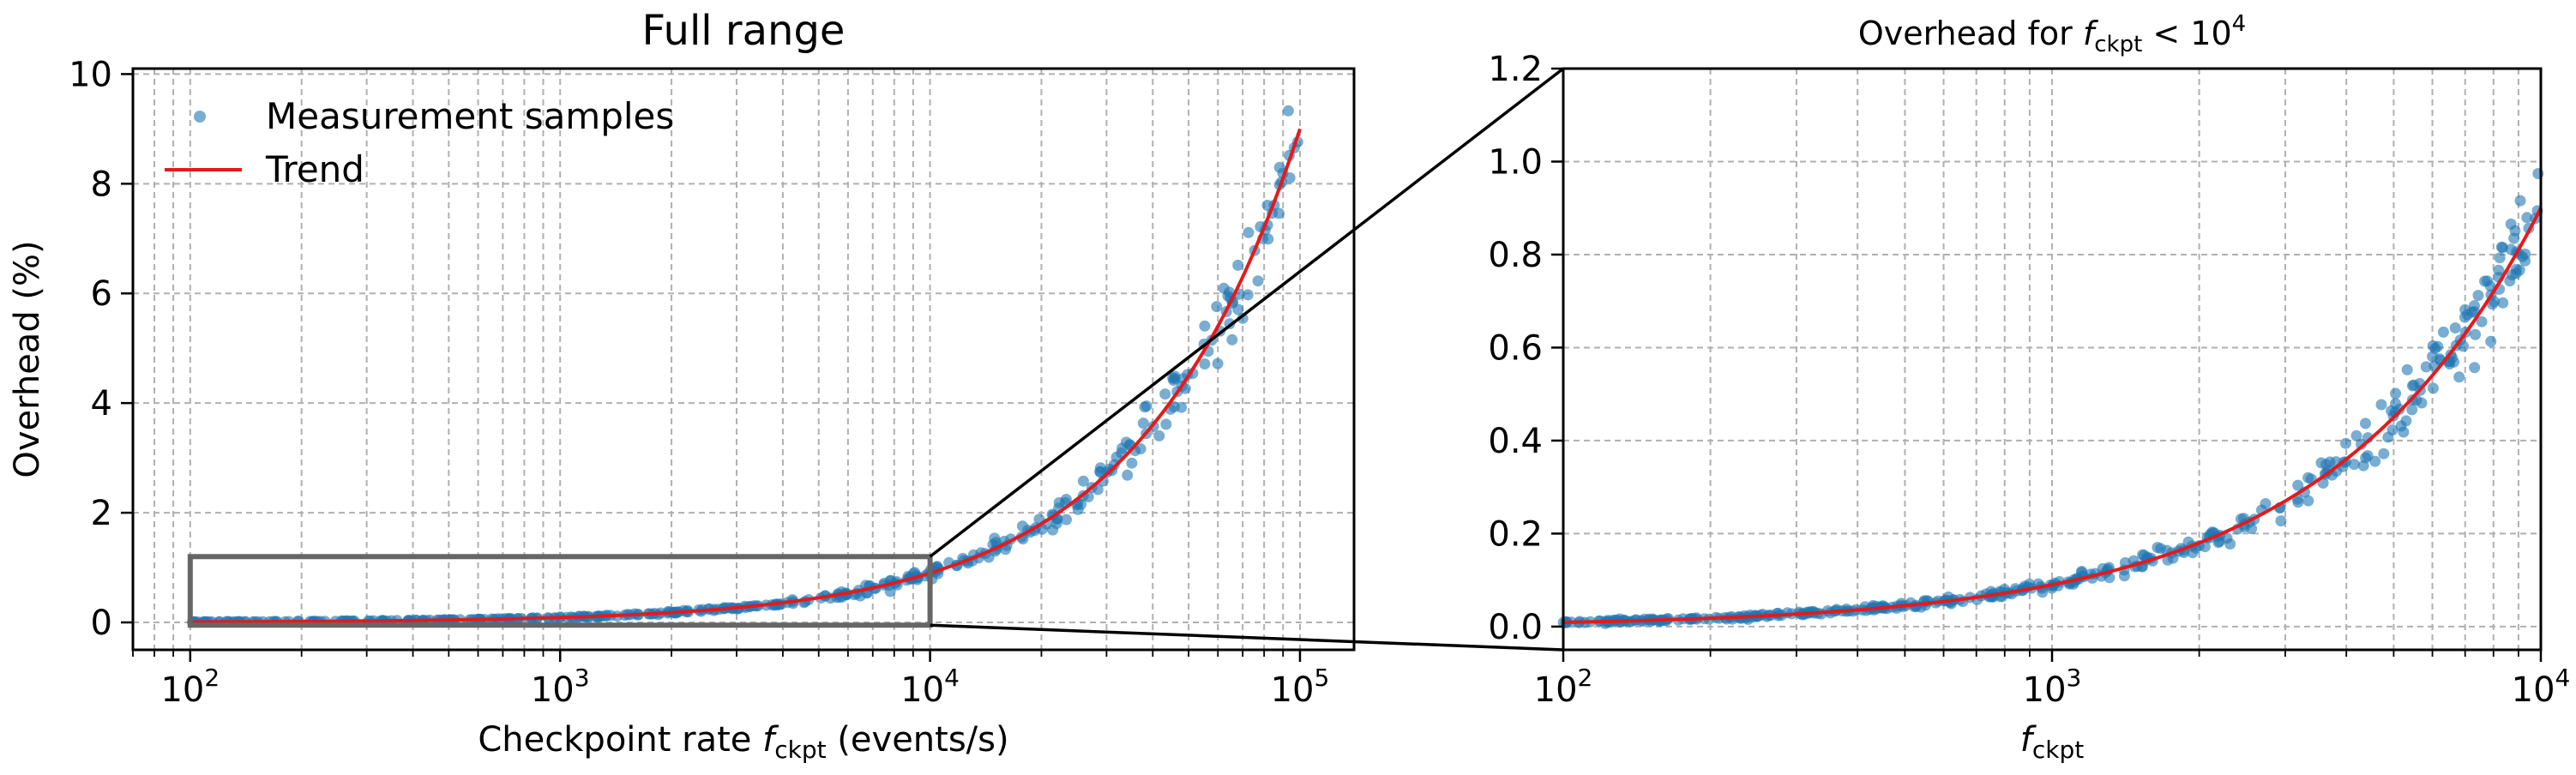 Image resolution: width=2576 pixels, height=775 pixels. Describe the element at coordinates (101, 513) in the screenshot. I see `y-tick-label: 2` at that location.